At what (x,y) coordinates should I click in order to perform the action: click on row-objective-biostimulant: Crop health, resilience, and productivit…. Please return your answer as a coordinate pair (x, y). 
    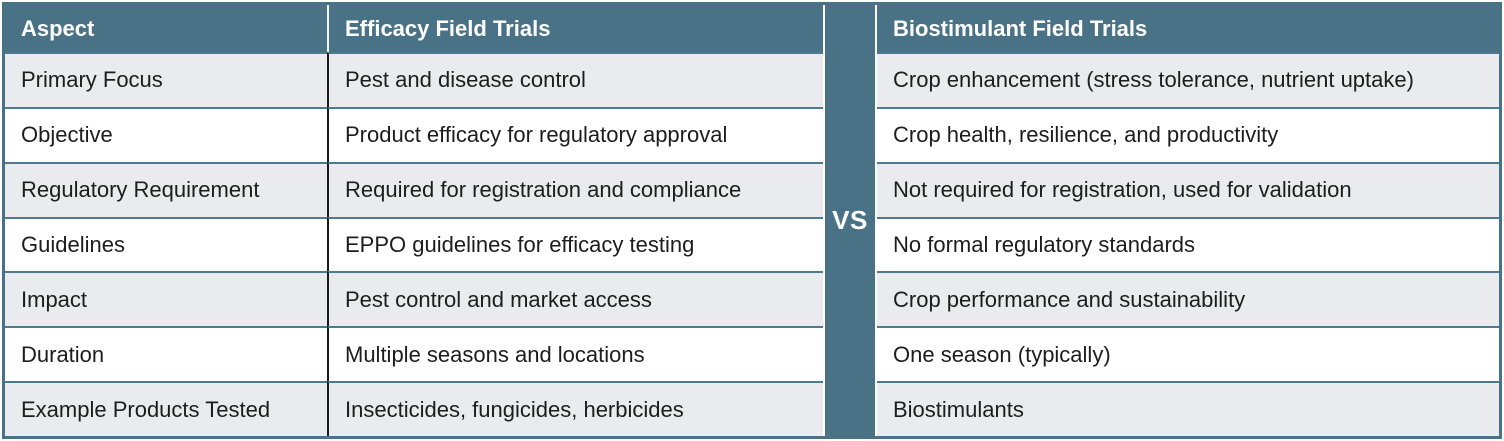
    Looking at the image, I should click on (1188, 134).